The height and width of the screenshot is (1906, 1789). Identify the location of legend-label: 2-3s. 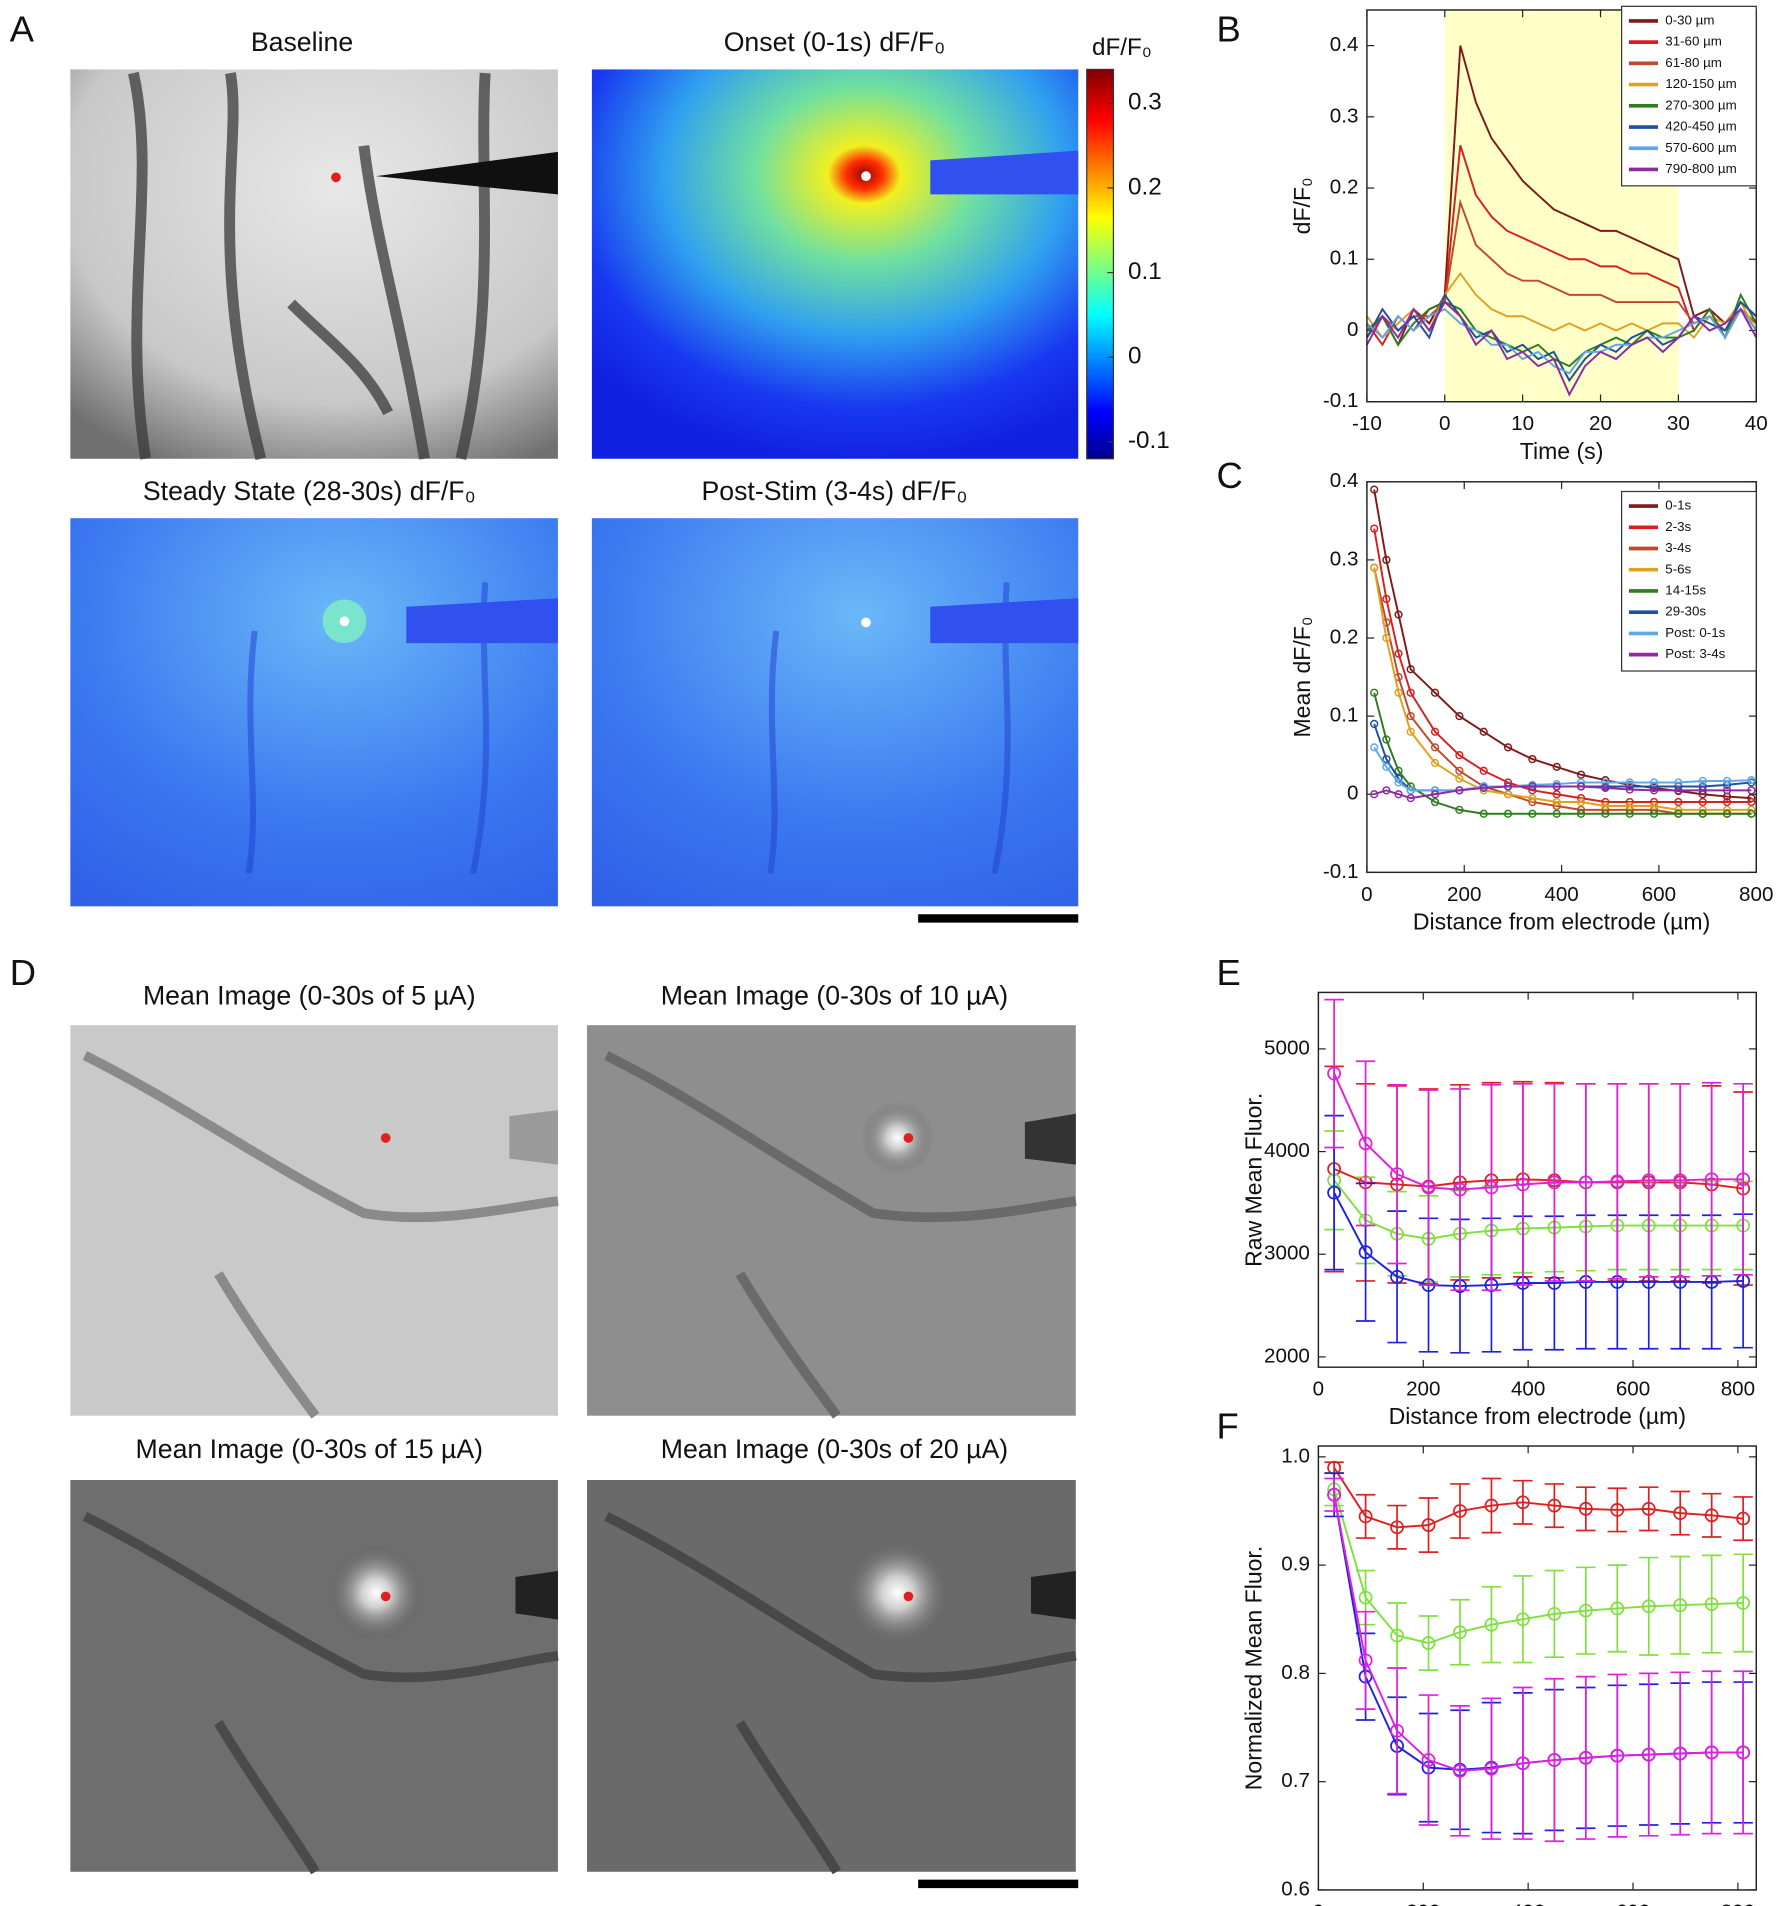
(1678, 526).